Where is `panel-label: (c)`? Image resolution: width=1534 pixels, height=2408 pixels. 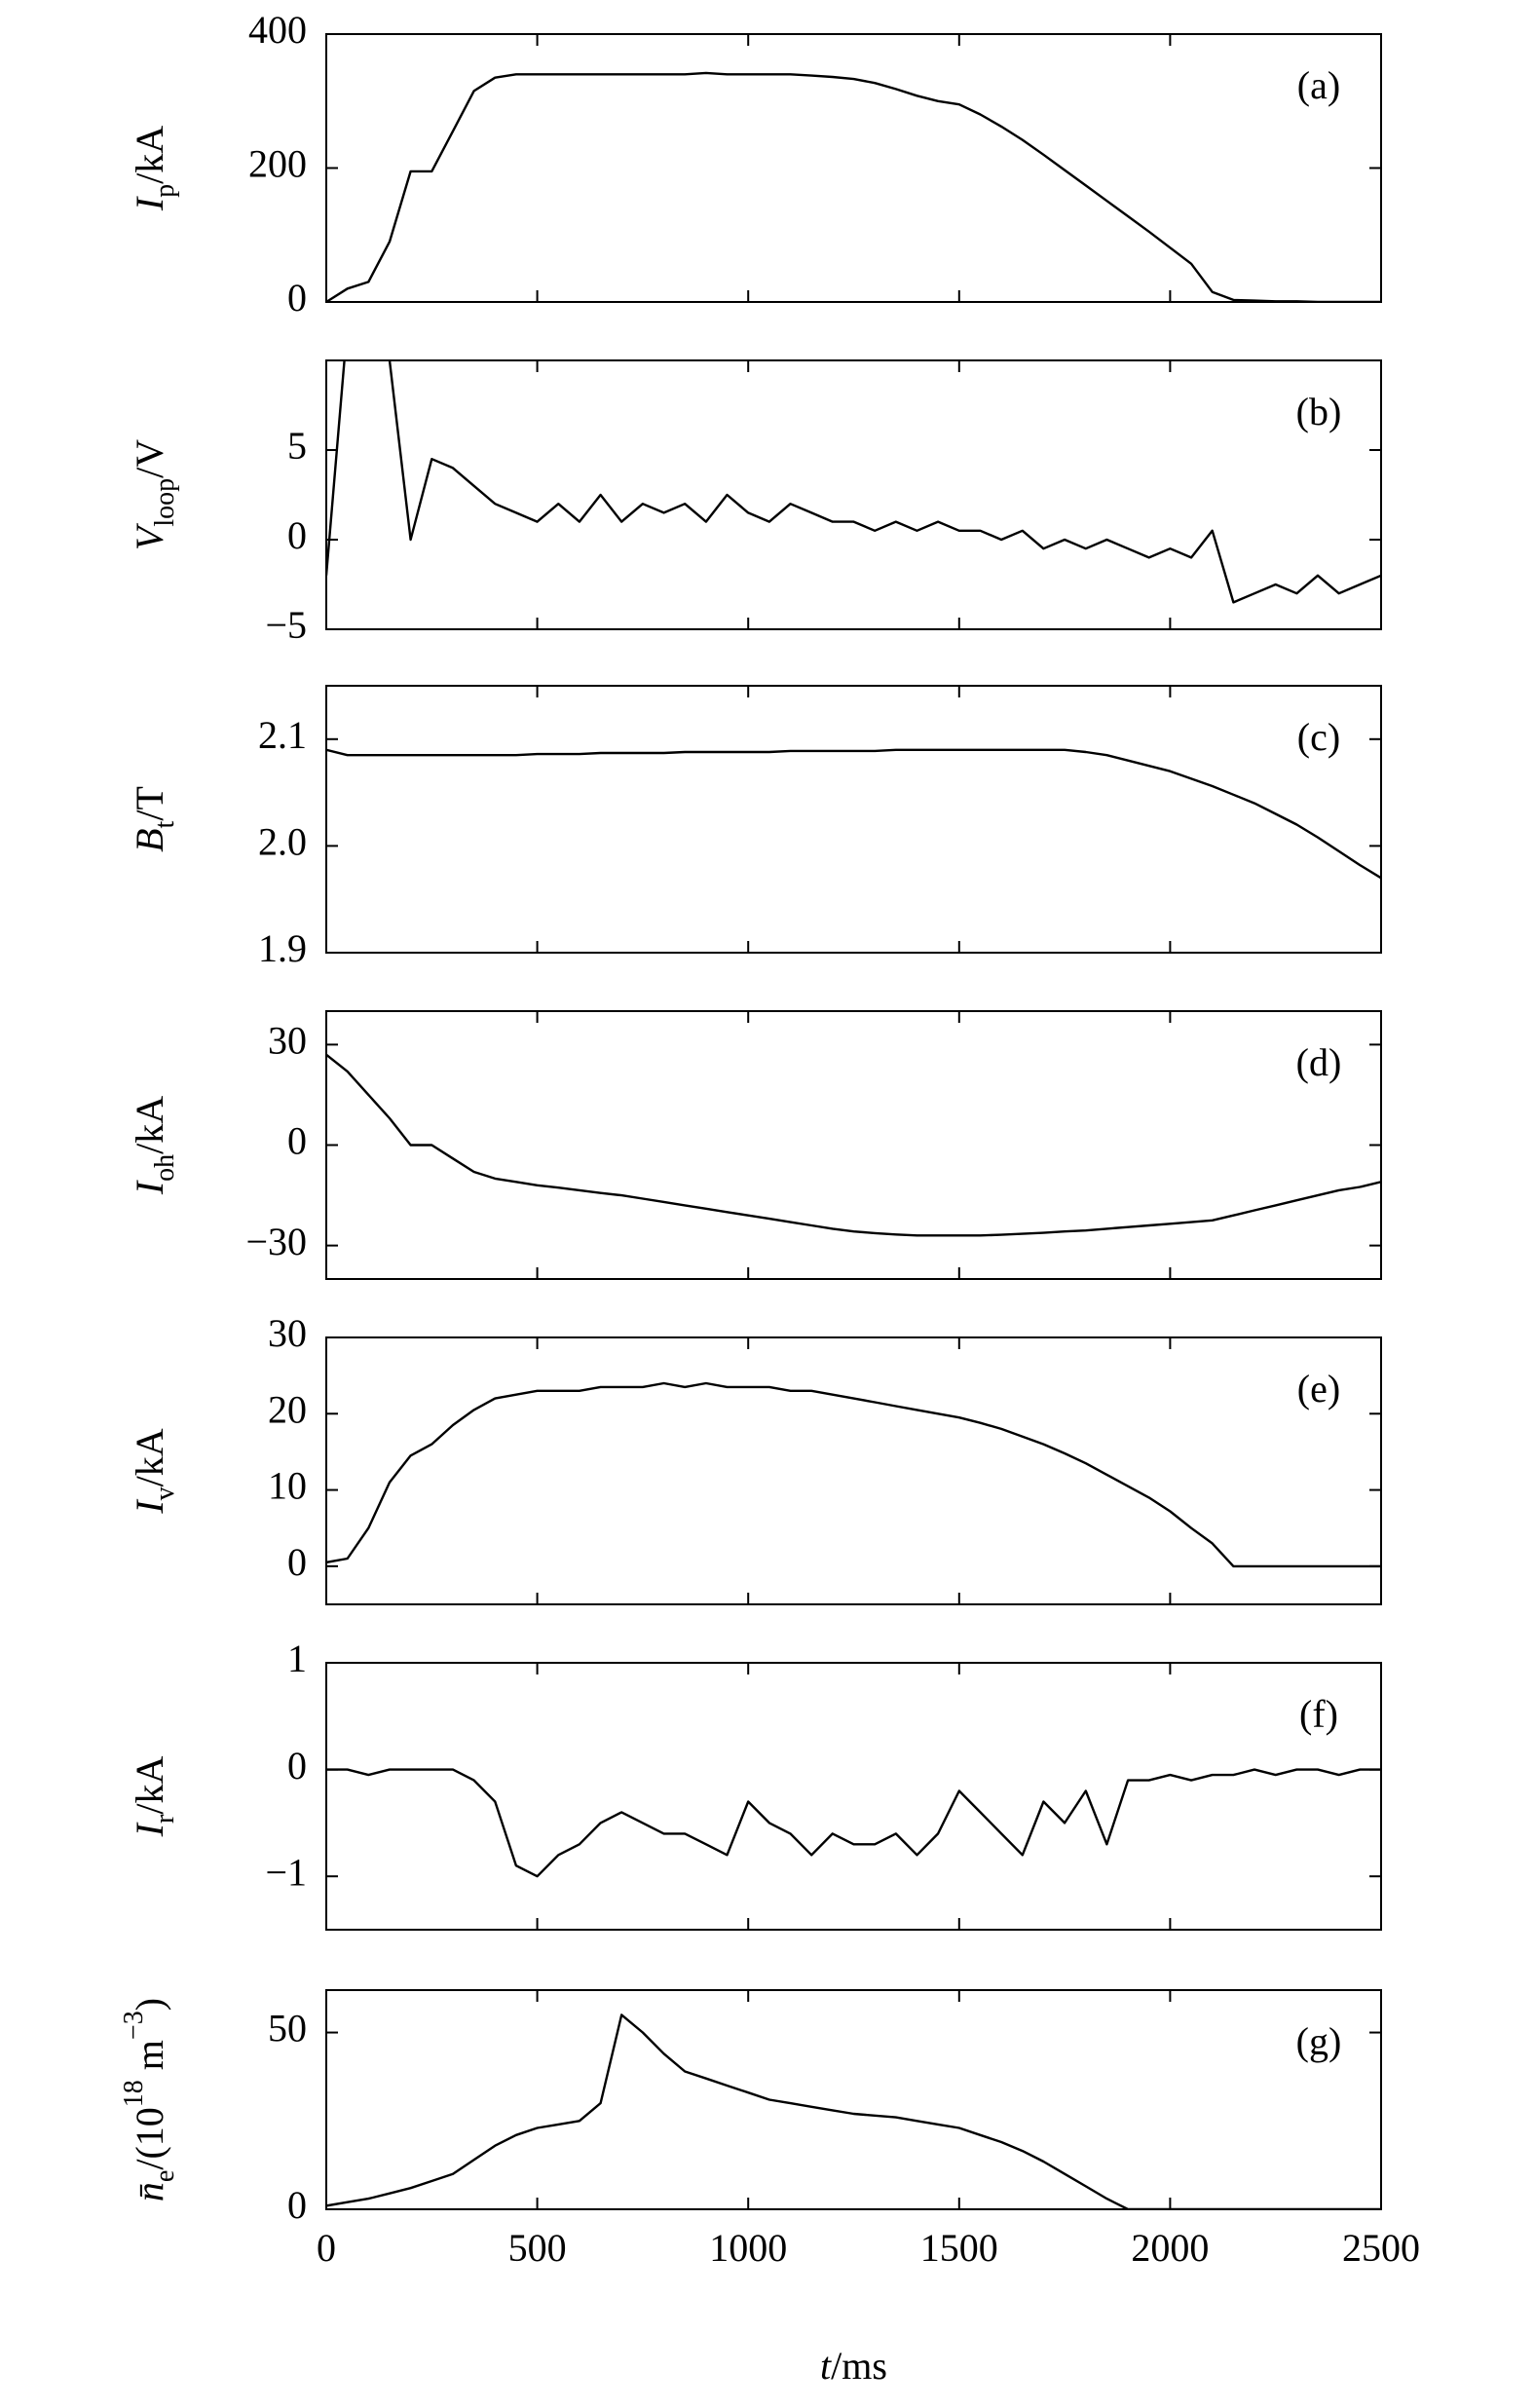 panel-label: (c) is located at coordinates (1318, 737).